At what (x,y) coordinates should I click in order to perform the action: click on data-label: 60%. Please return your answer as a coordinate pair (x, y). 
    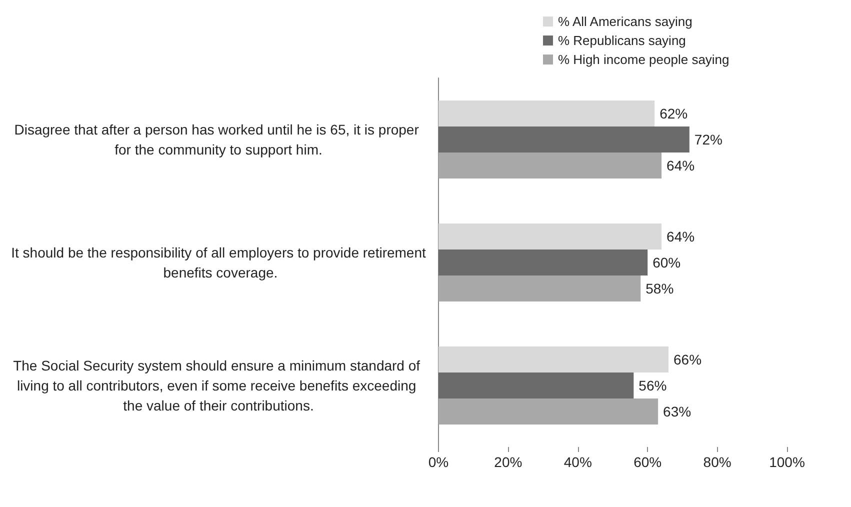
    Looking at the image, I should click on (666, 262).